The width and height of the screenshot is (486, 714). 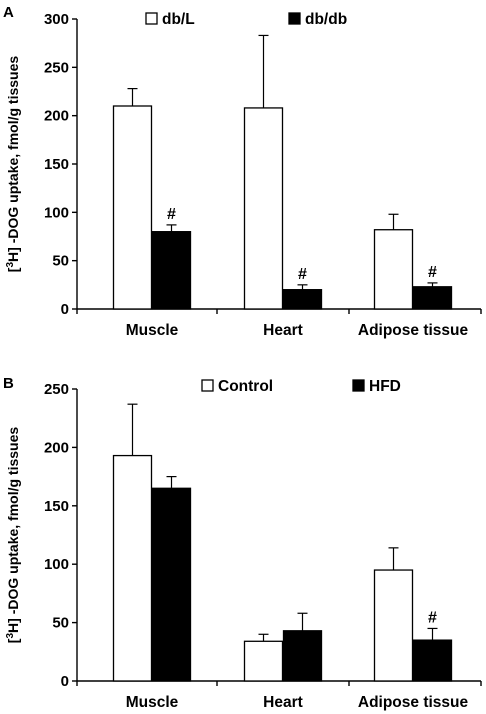 What do you see at coordinates (8, 383) in the screenshot?
I see `panel-letter: B` at bounding box center [8, 383].